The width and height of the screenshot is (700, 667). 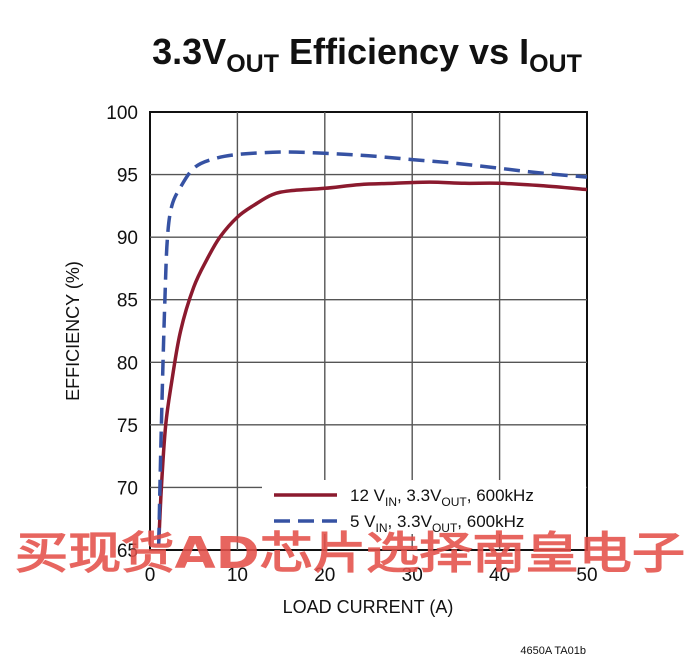 I want to click on title-part-end-sub: OUT, so click(x=555, y=64).